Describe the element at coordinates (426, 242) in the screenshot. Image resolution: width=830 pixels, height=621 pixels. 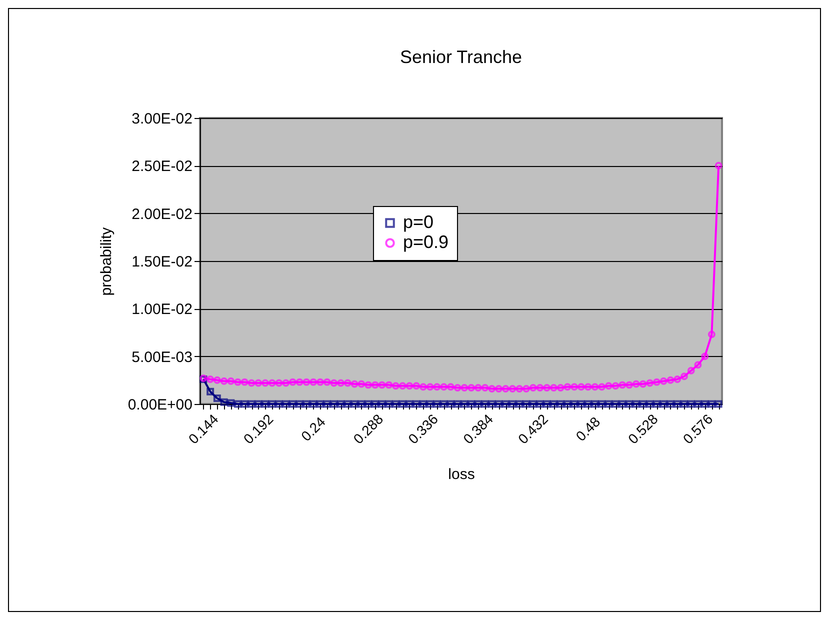
I see `legend-label: p=0.9` at that location.